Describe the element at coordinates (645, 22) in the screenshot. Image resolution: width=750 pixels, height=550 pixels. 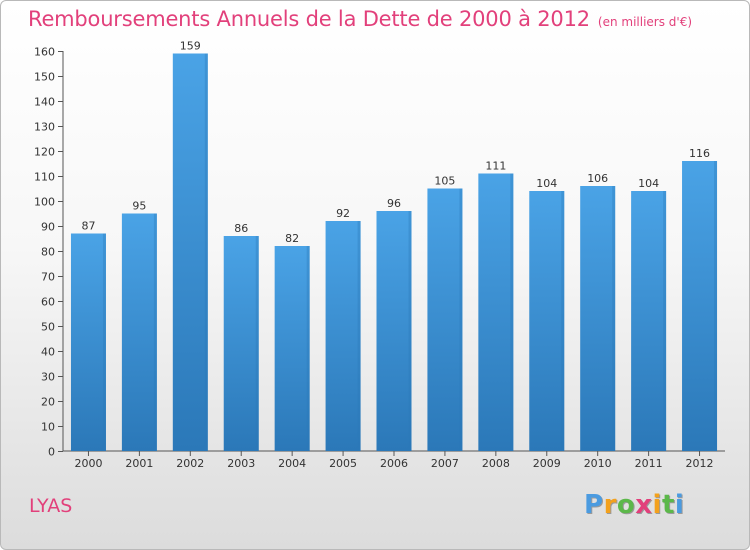
I see `chart-subtitle: (en milliers d'€)` at that location.